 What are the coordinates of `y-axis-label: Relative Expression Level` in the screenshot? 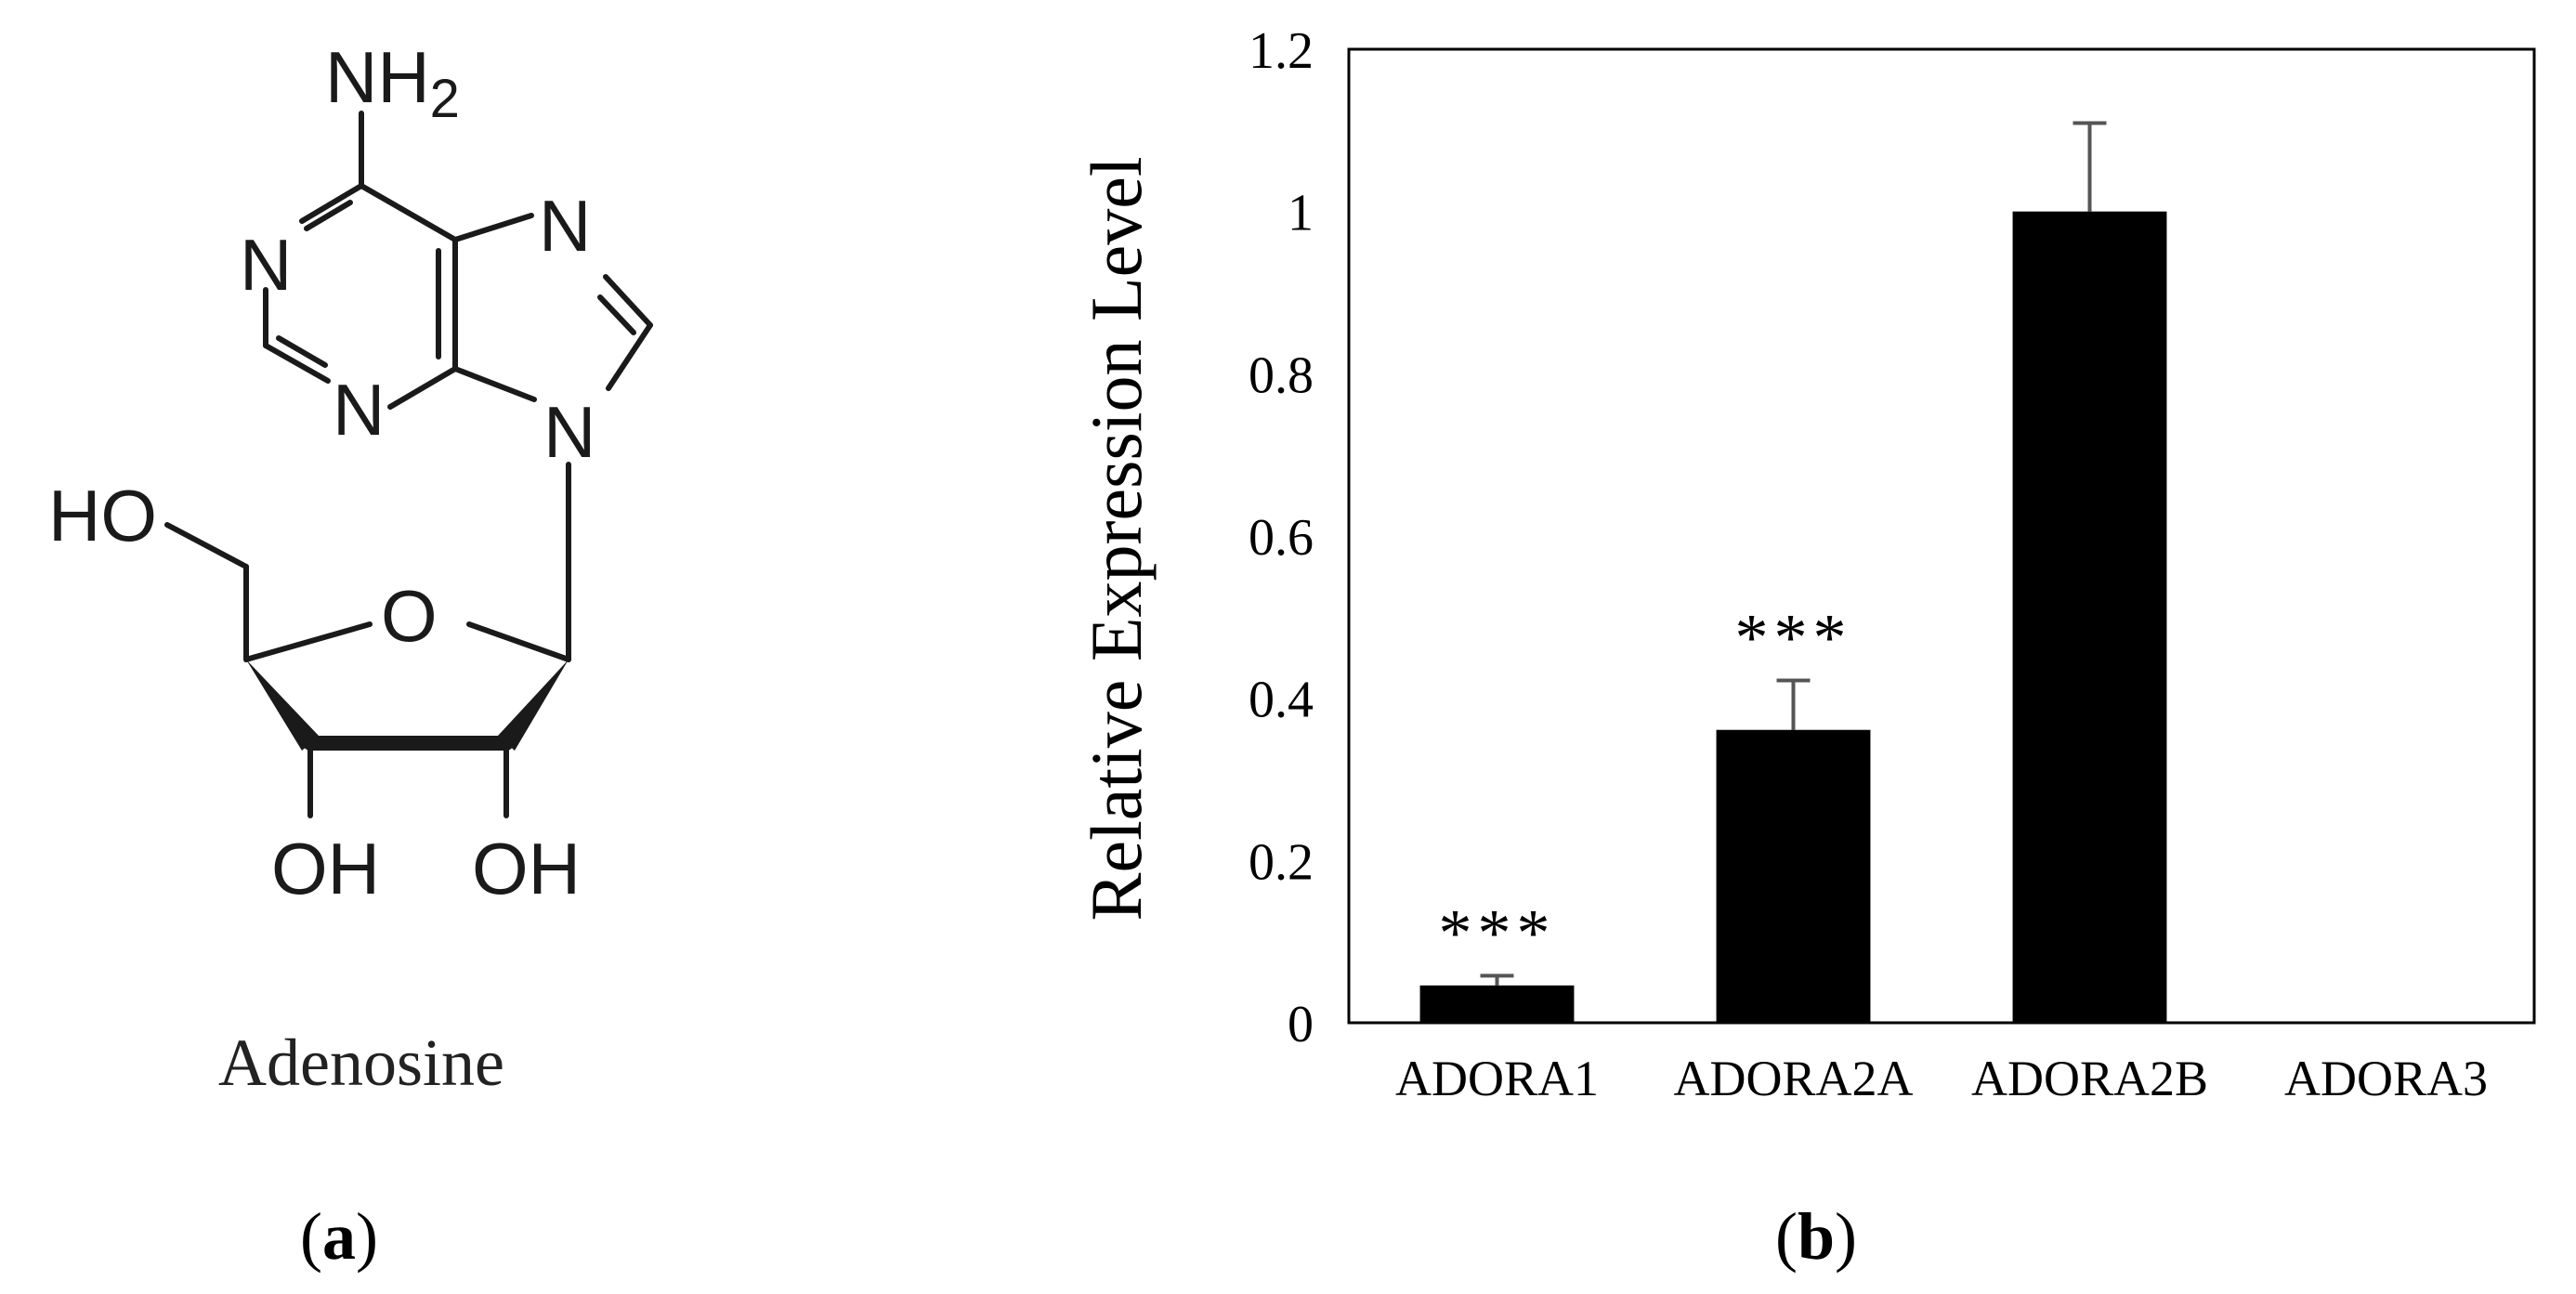 It's located at (1116, 538).